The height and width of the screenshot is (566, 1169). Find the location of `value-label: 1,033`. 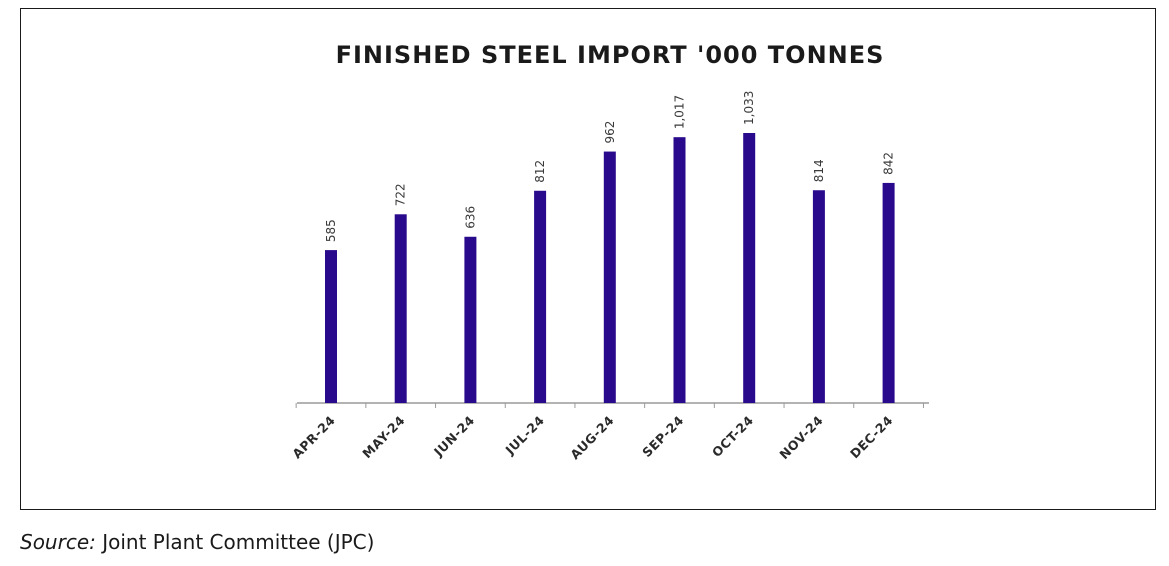

value-label: 1,033 is located at coordinates (749, 108).